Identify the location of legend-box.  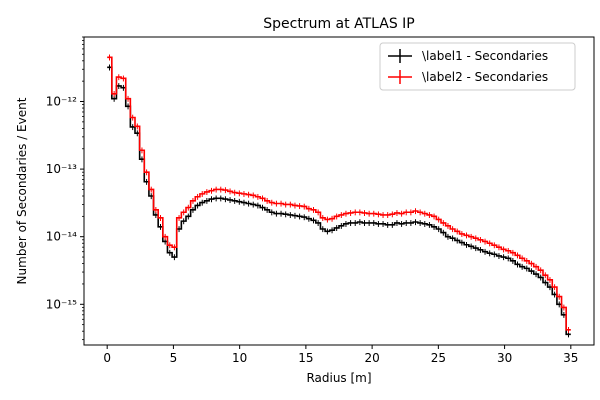
(477, 66).